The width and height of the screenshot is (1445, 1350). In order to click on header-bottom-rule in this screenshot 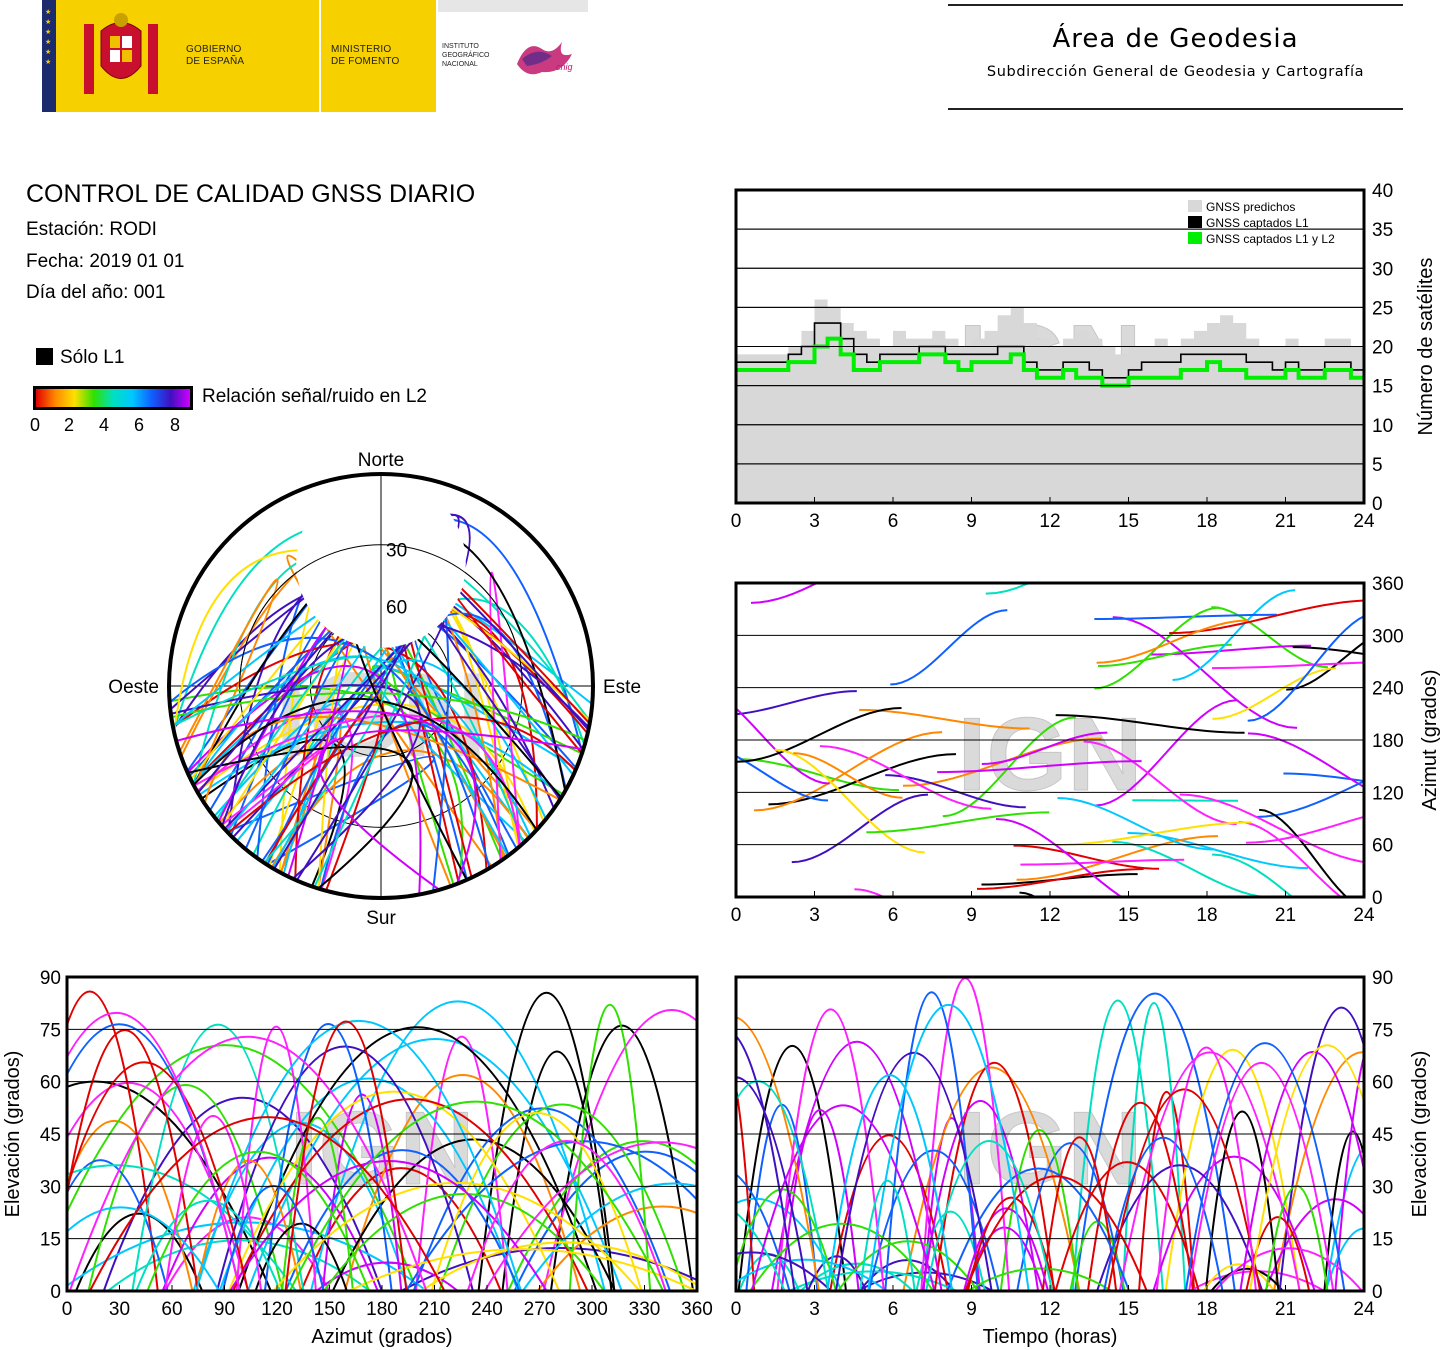, I will do `click(1175, 109)`.